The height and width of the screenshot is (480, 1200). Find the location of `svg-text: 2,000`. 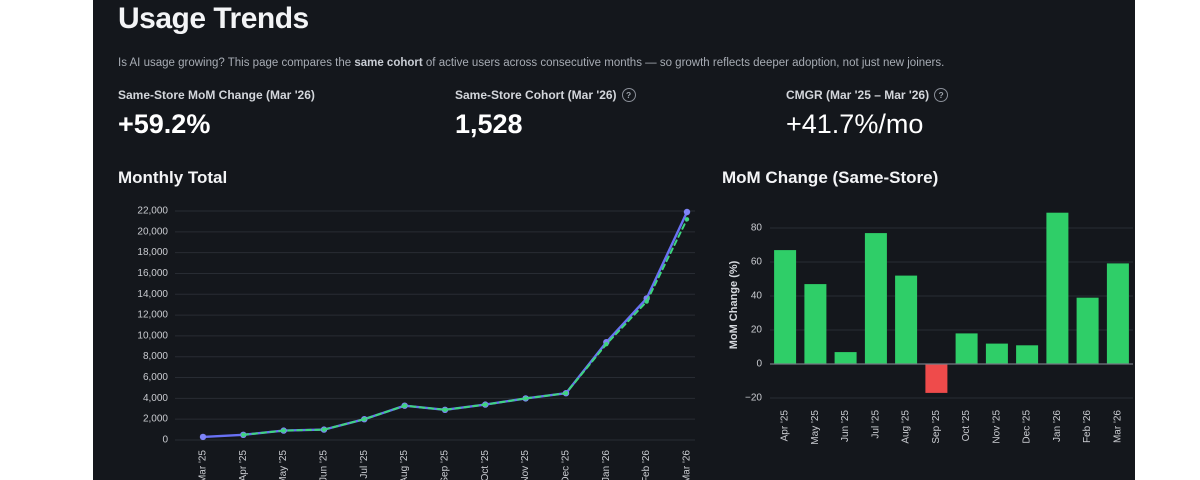

svg-text: 2,000 is located at coordinates (155, 419).